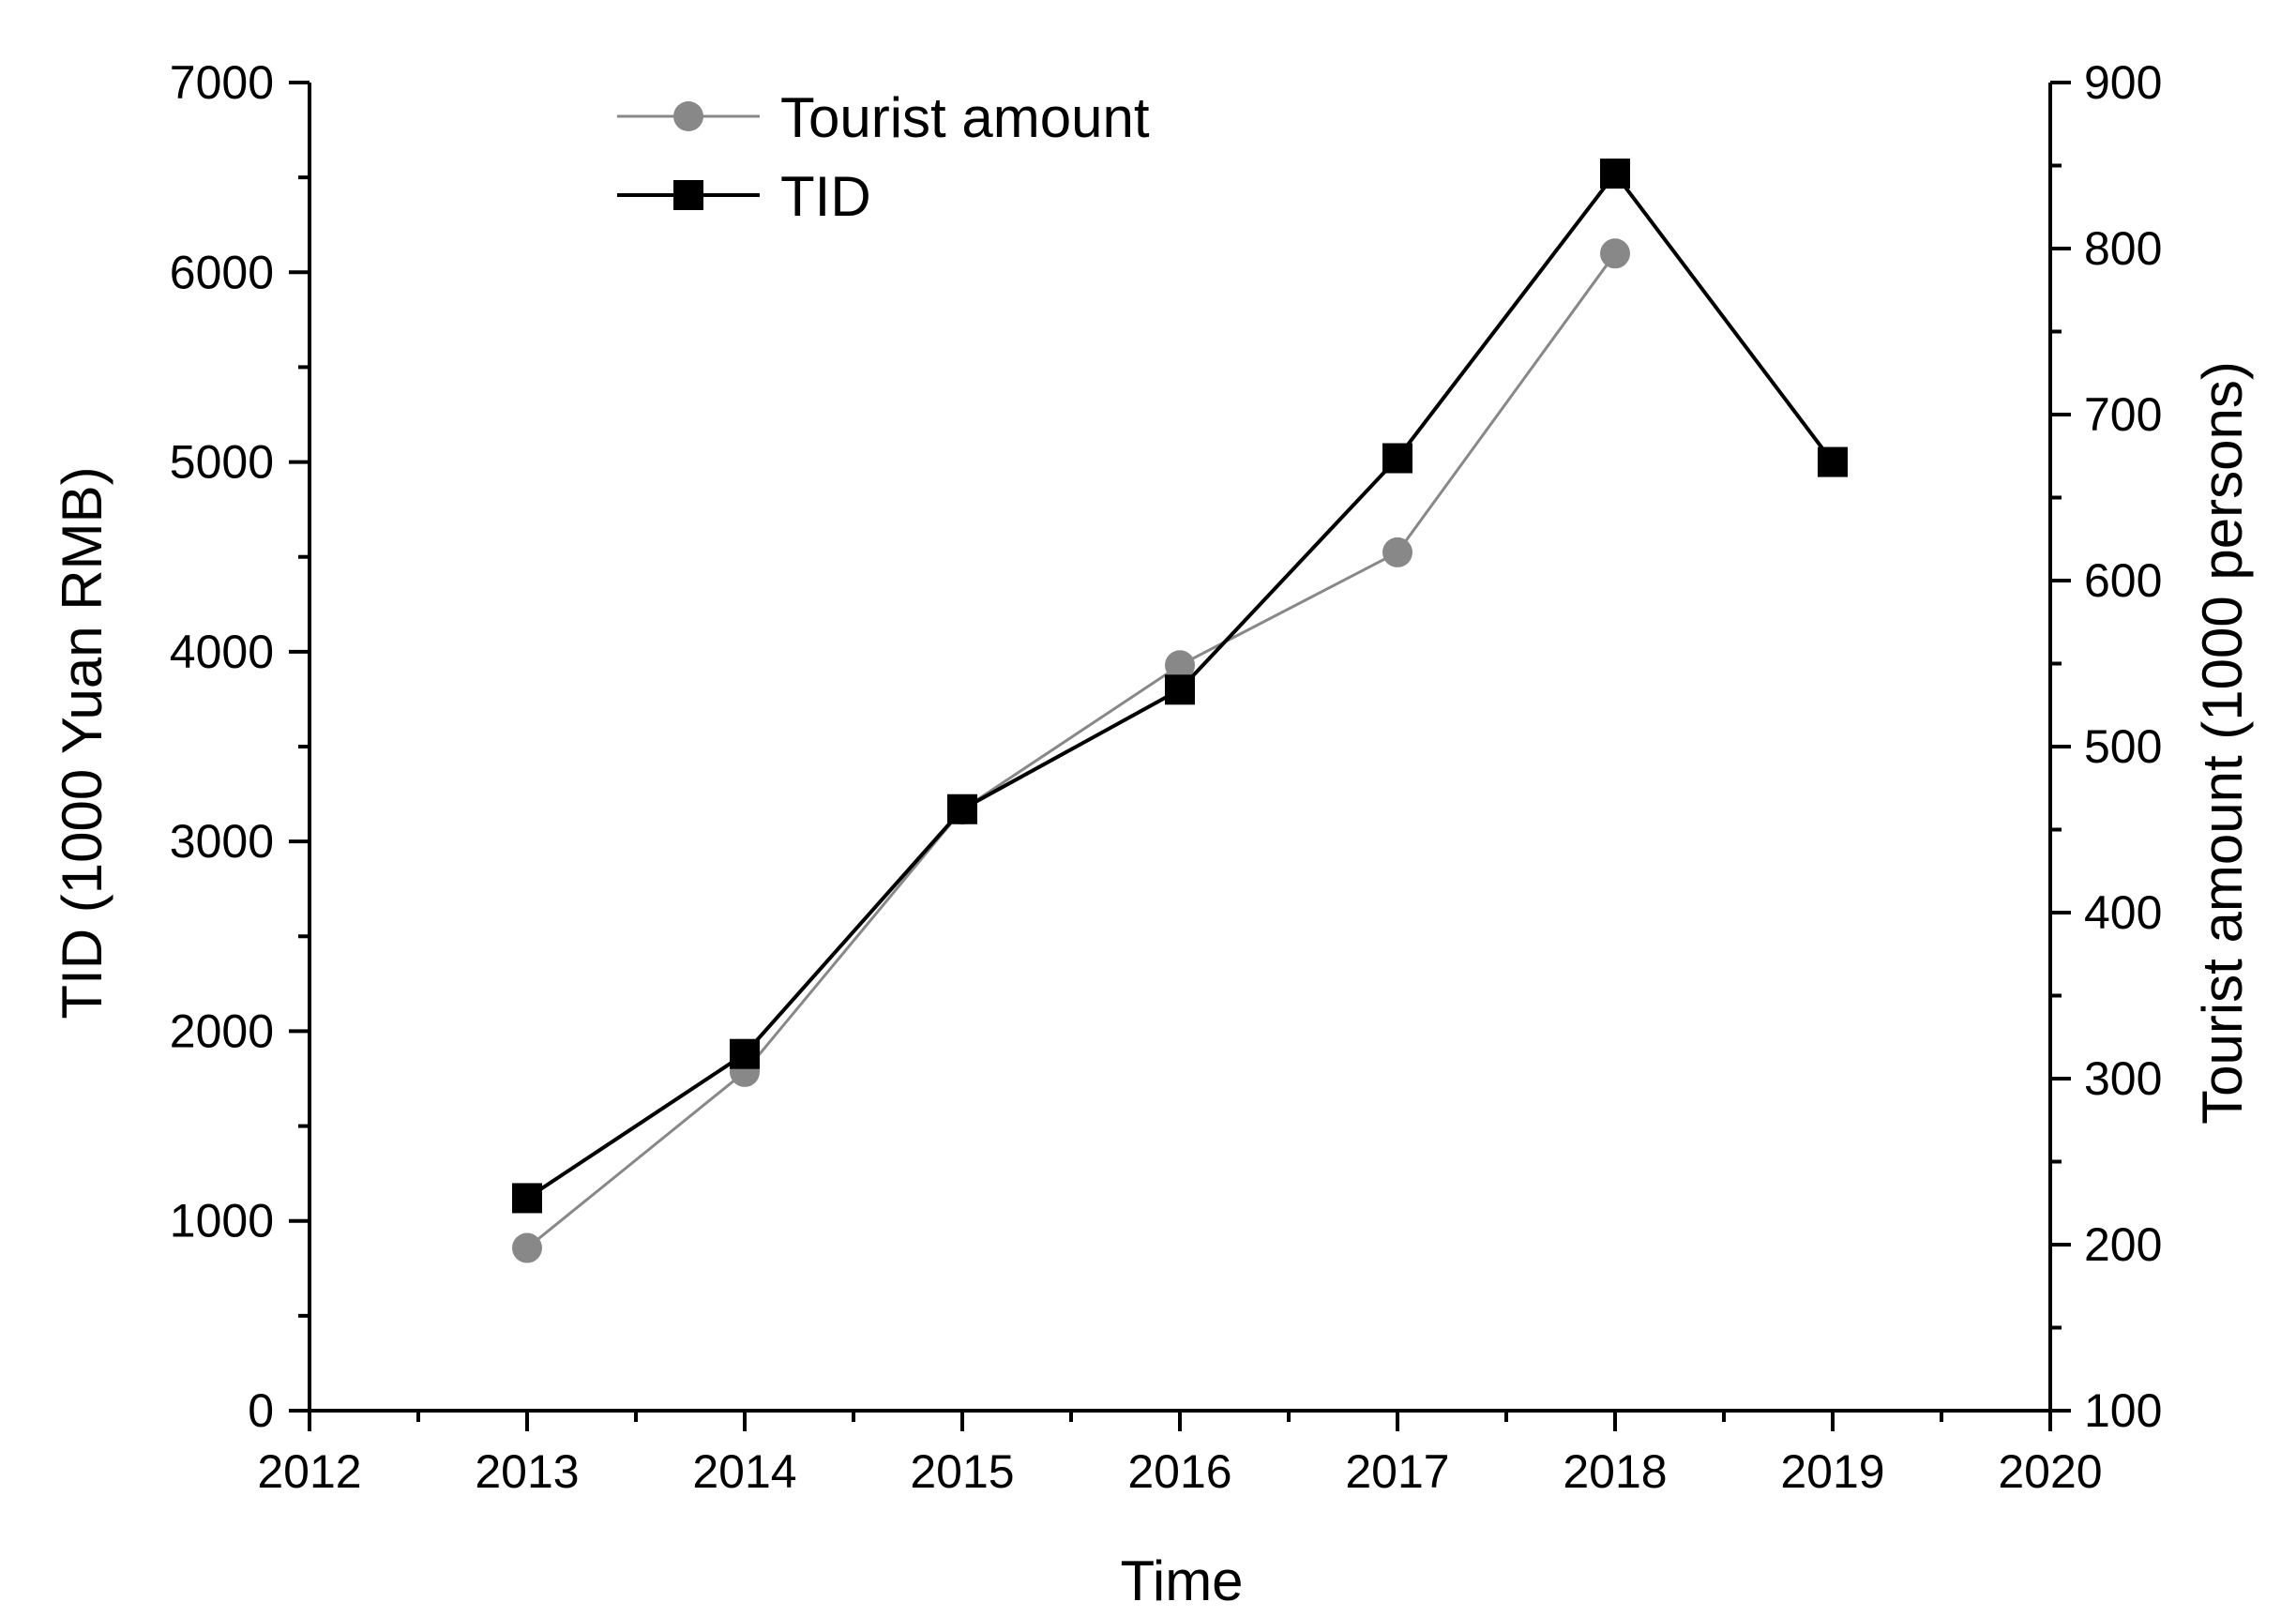 The height and width of the screenshot is (1617, 2296). What do you see at coordinates (962, 1471) in the screenshot?
I see `x-tick-label: 2015` at bounding box center [962, 1471].